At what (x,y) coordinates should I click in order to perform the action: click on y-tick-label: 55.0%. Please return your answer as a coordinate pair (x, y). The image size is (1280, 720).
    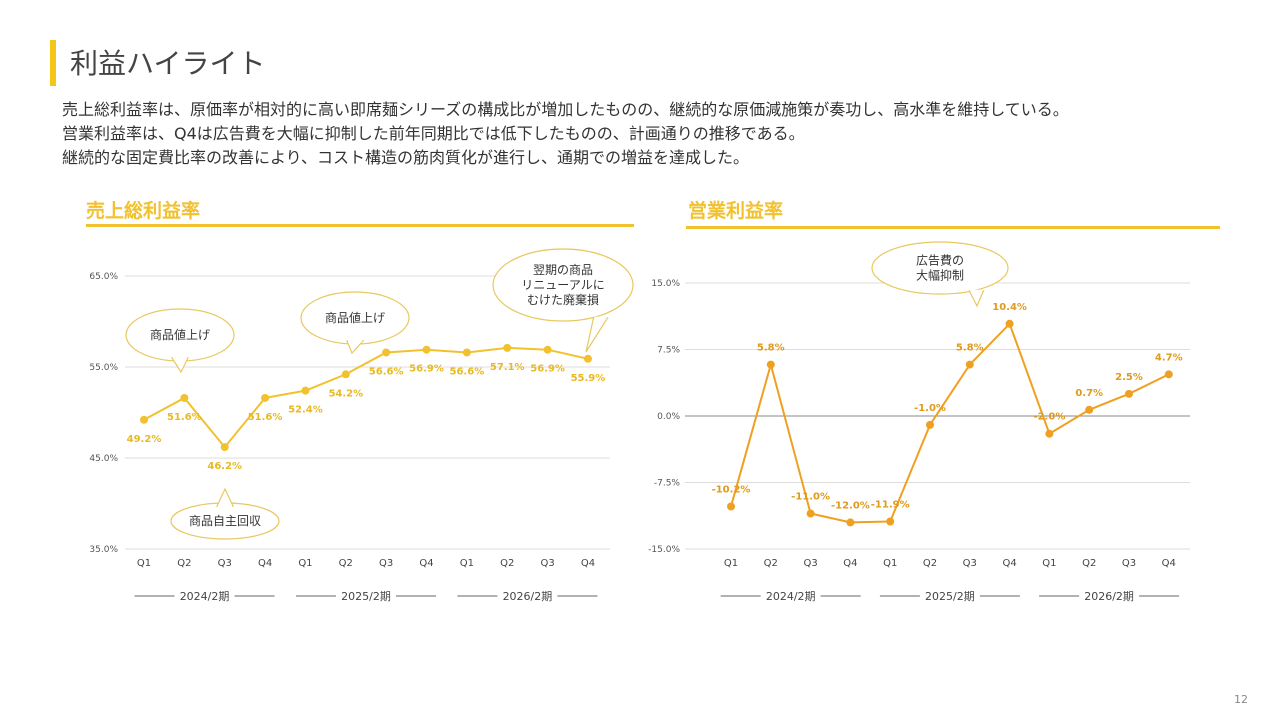
    Looking at the image, I should click on (103, 368).